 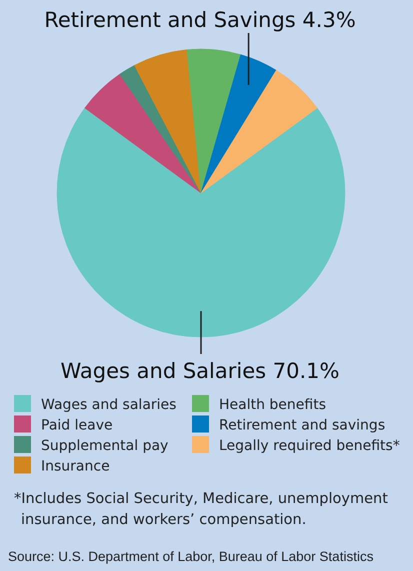 What do you see at coordinates (272, 405) in the screenshot?
I see `legend-label: Health benefits` at bounding box center [272, 405].